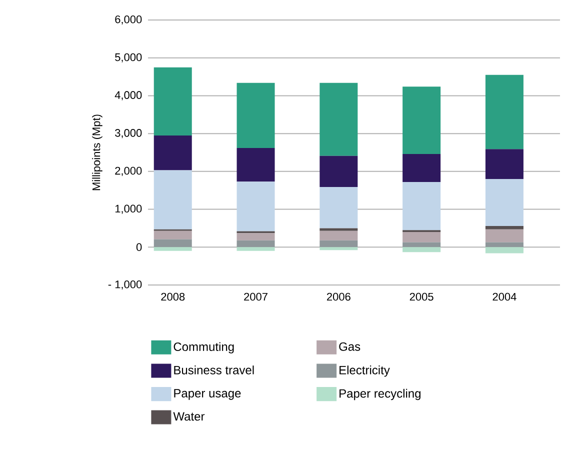 The image size is (568, 461). I want to click on y-tick-label: 2,000, so click(128, 171).